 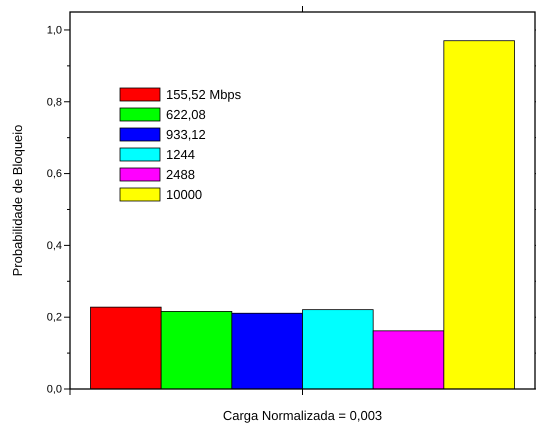 I want to click on legend-label: 155,52 Mbps, so click(x=204, y=94).